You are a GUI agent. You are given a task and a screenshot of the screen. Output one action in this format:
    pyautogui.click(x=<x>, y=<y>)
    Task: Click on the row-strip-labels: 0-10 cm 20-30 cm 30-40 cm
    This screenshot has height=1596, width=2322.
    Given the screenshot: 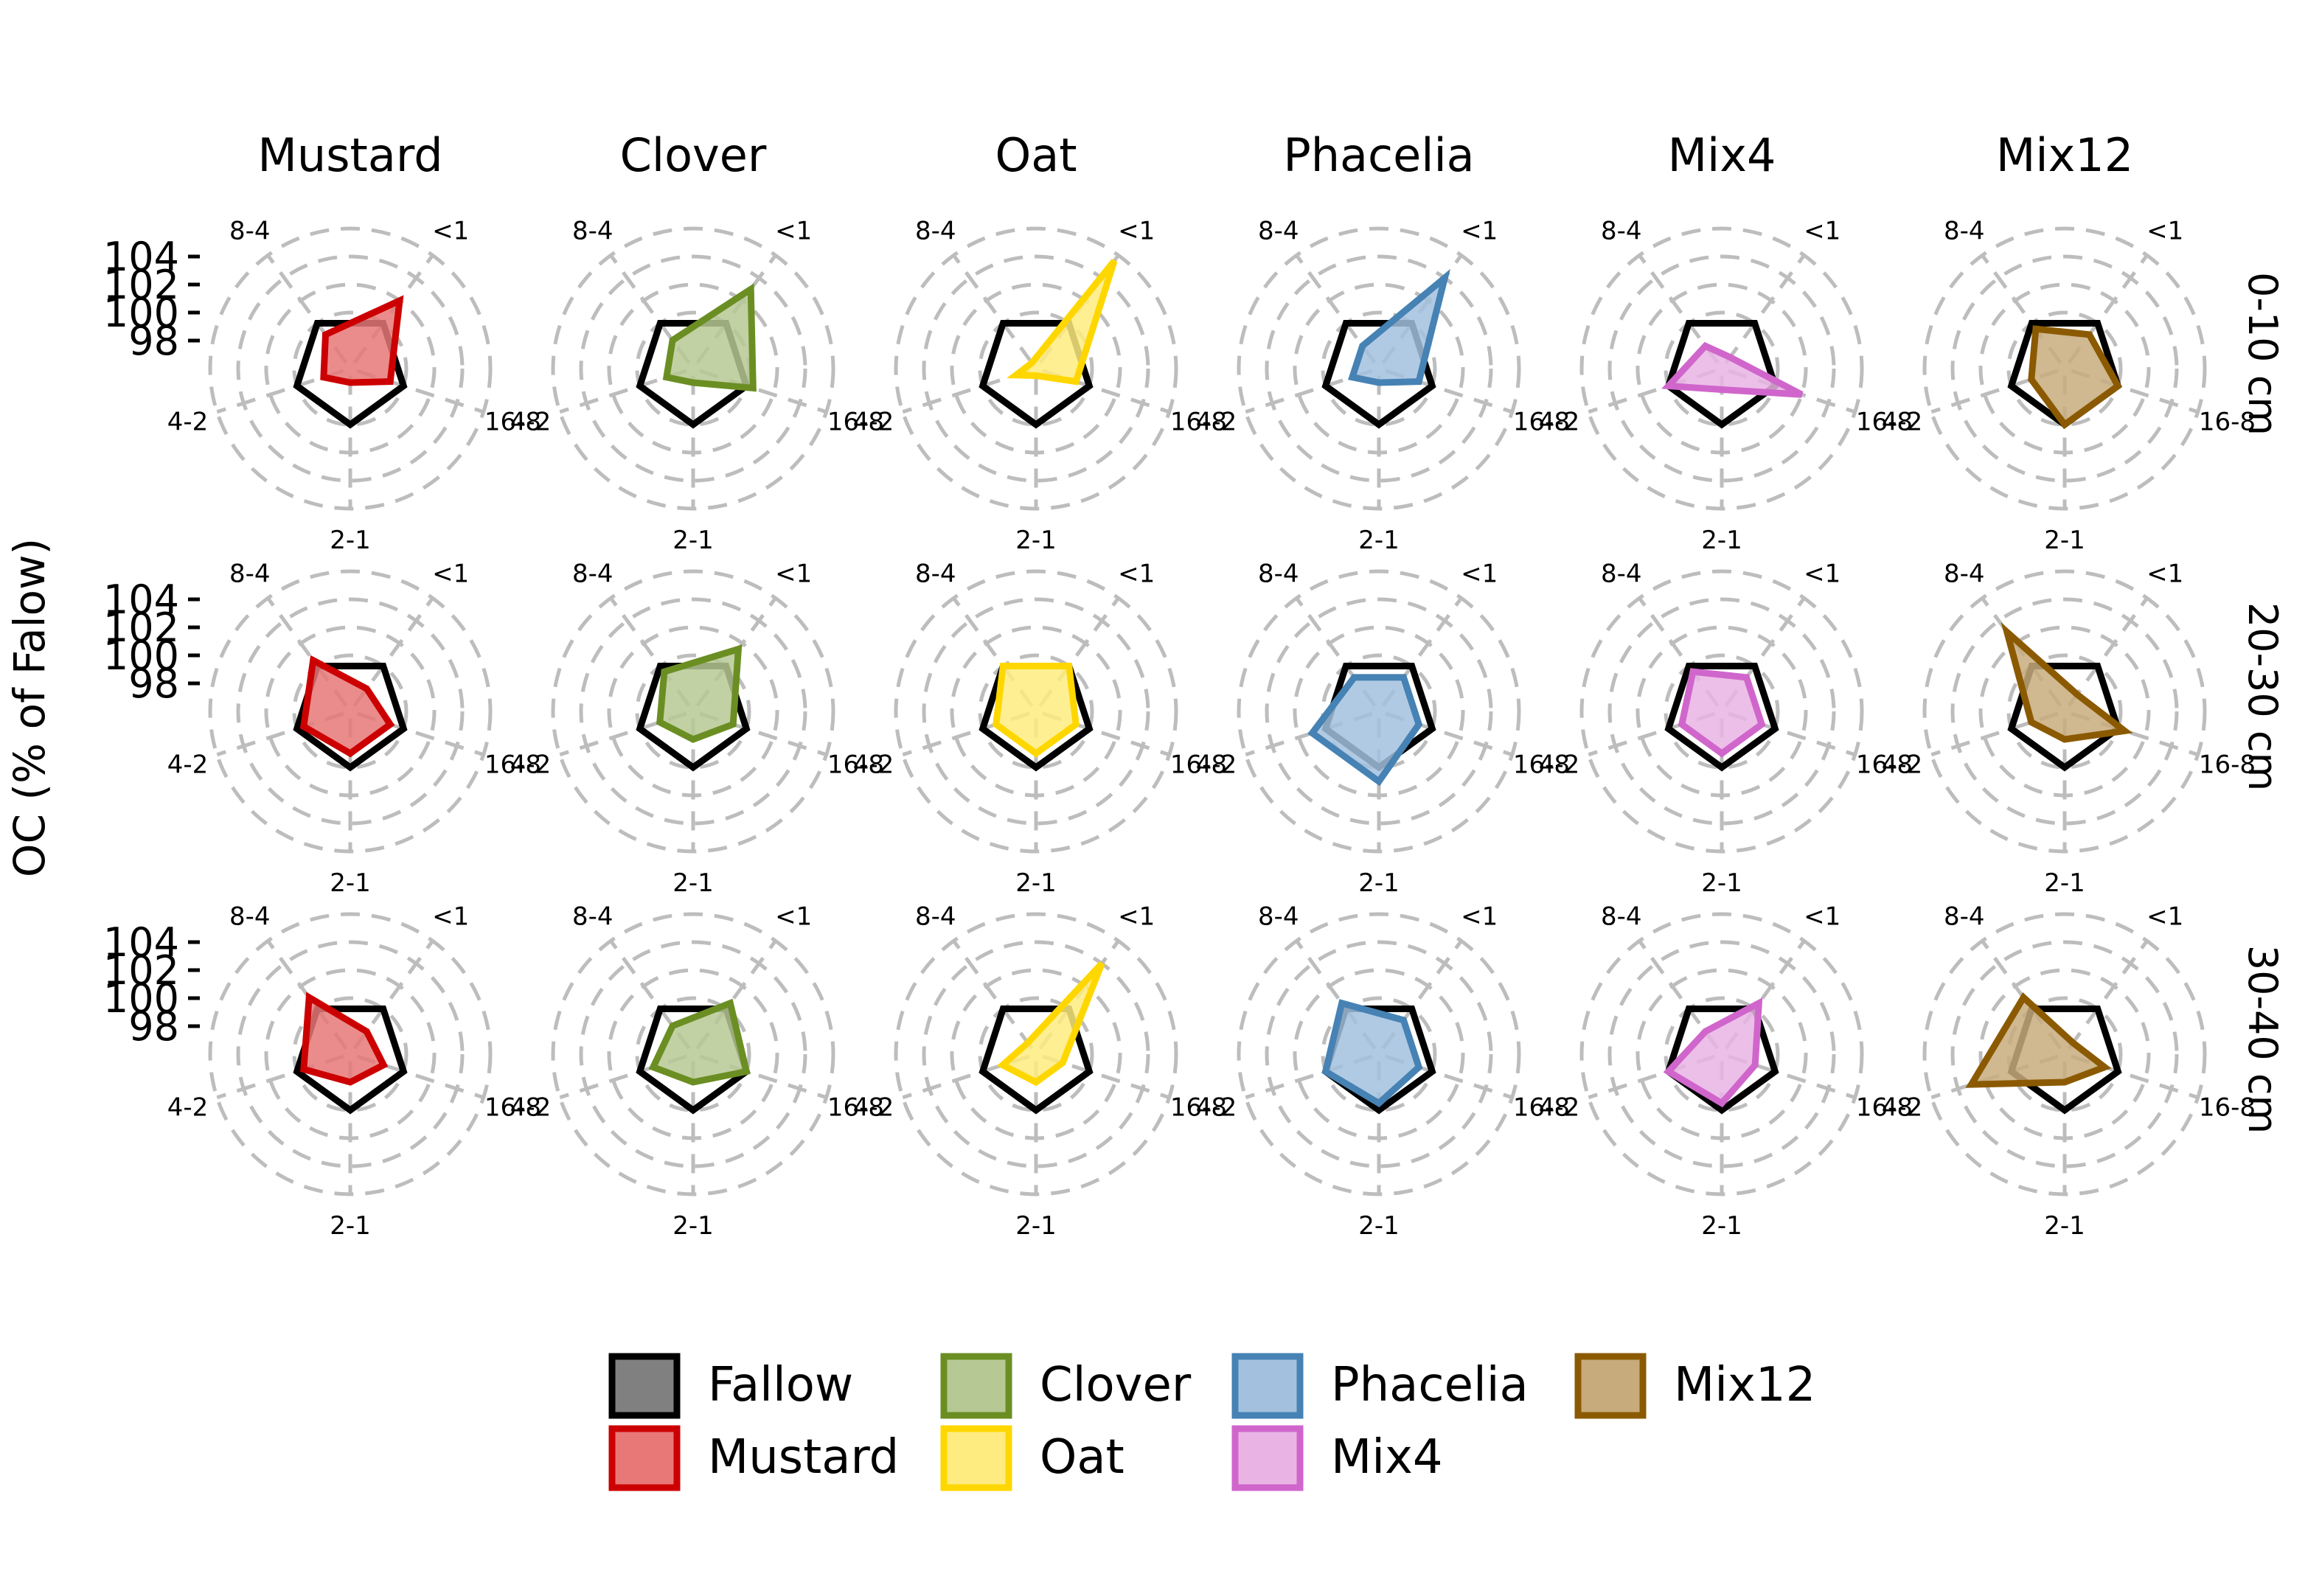 What is the action you would take?
    pyautogui.click(x=2262, y=703)
    